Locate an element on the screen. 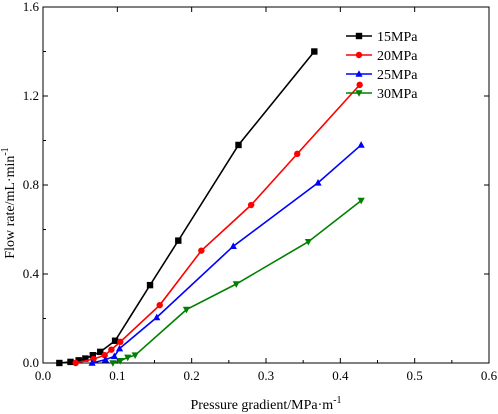  y-tick-label: 0.0 is located at coordinates (31, 362).